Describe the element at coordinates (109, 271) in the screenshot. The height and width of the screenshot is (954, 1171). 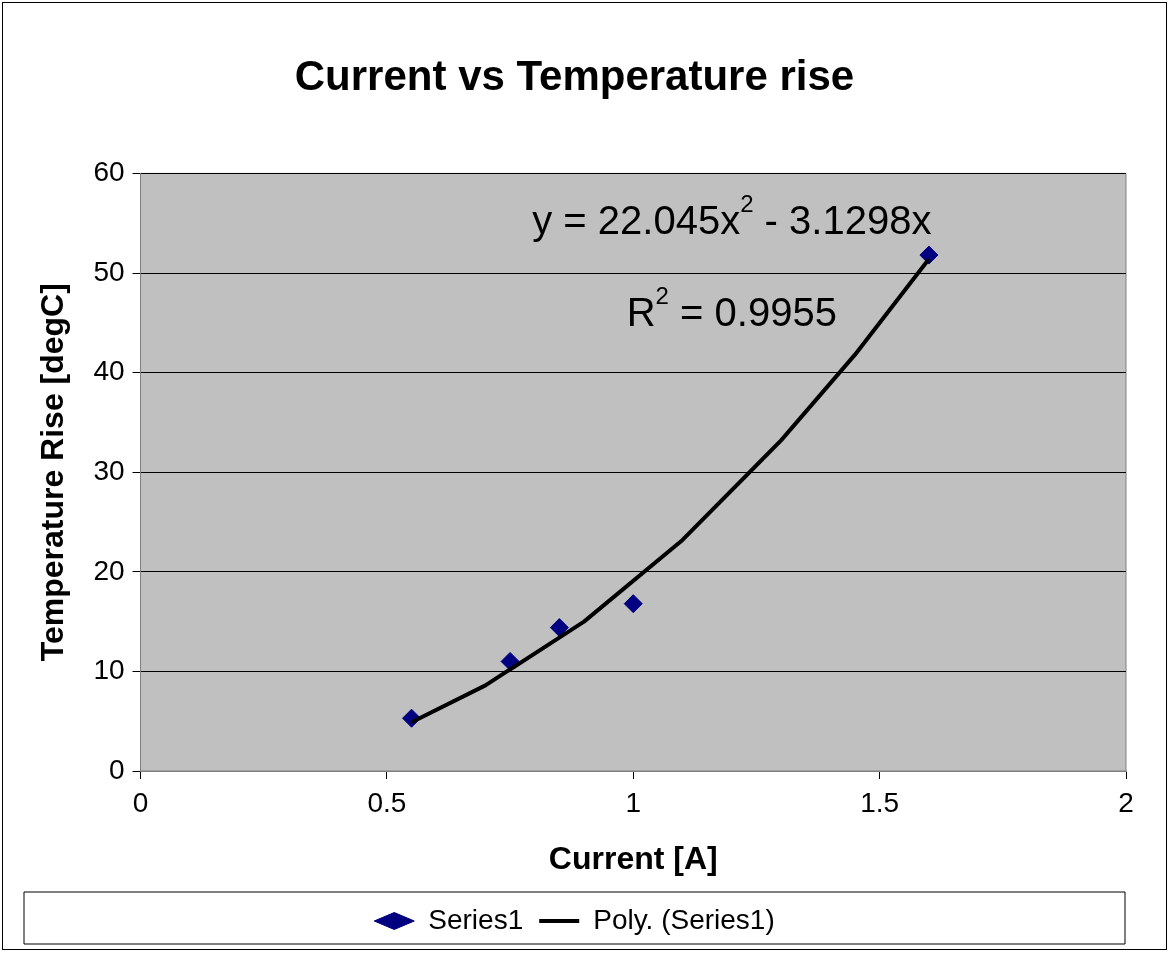
I see `y-tick-label: 50` at that location.